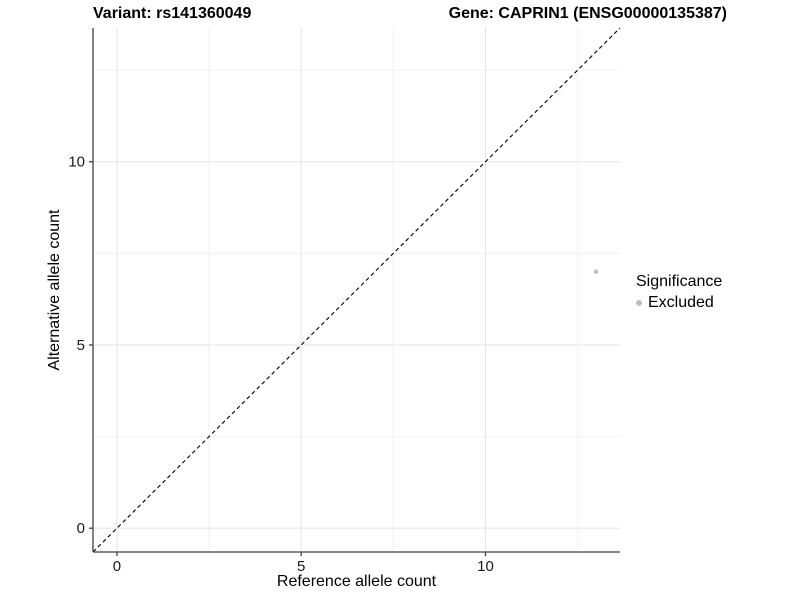 The width and height of the screenshot is (800, 600). Describe the element at coordinates (172, 13) in the screenshot. I see `plot-title-variant: Variant: rs141360049` at that location.